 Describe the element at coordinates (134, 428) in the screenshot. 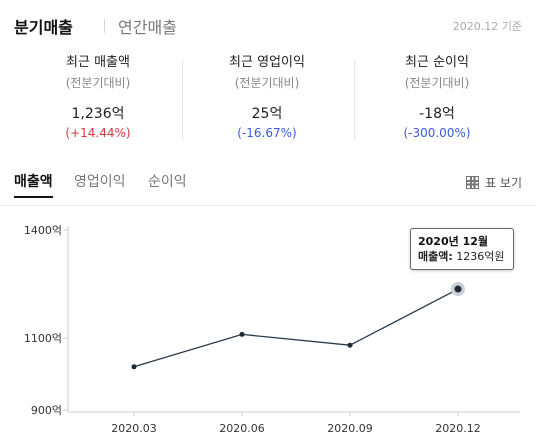

I see `x-tick-label: 2020.03` at that location.